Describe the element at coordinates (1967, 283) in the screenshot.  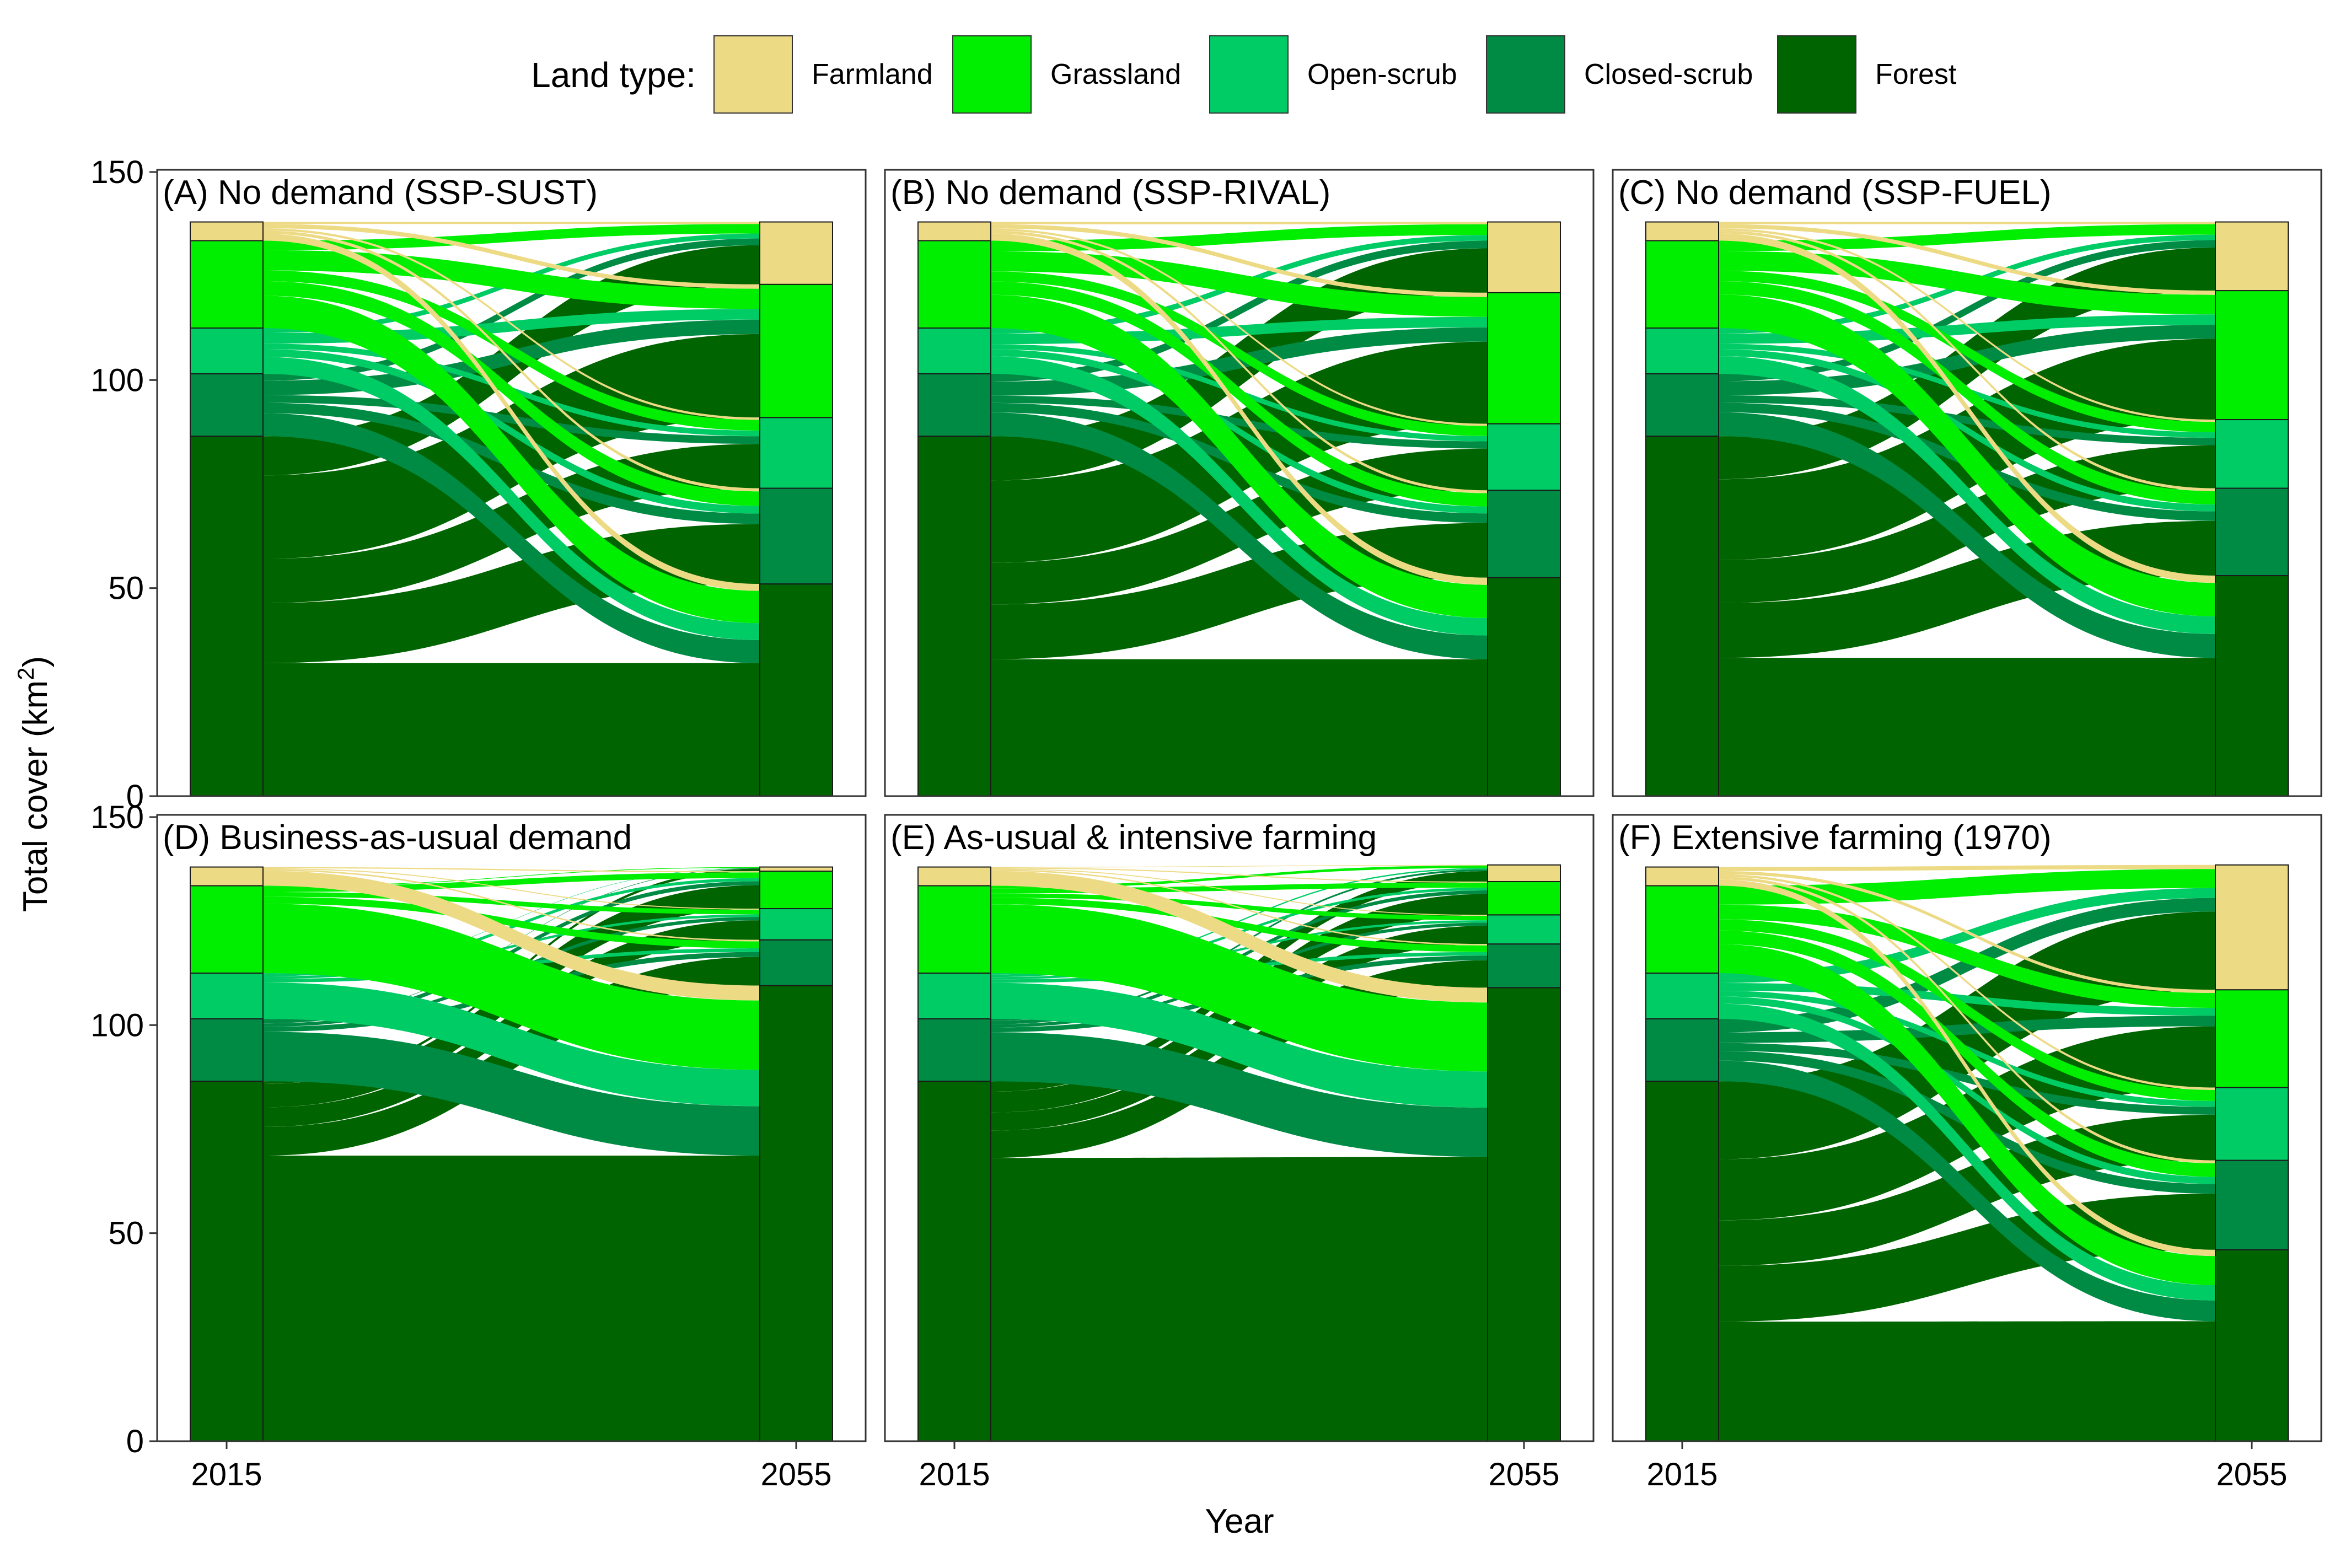
I see `flow-grassland-to-grassland` at that location.